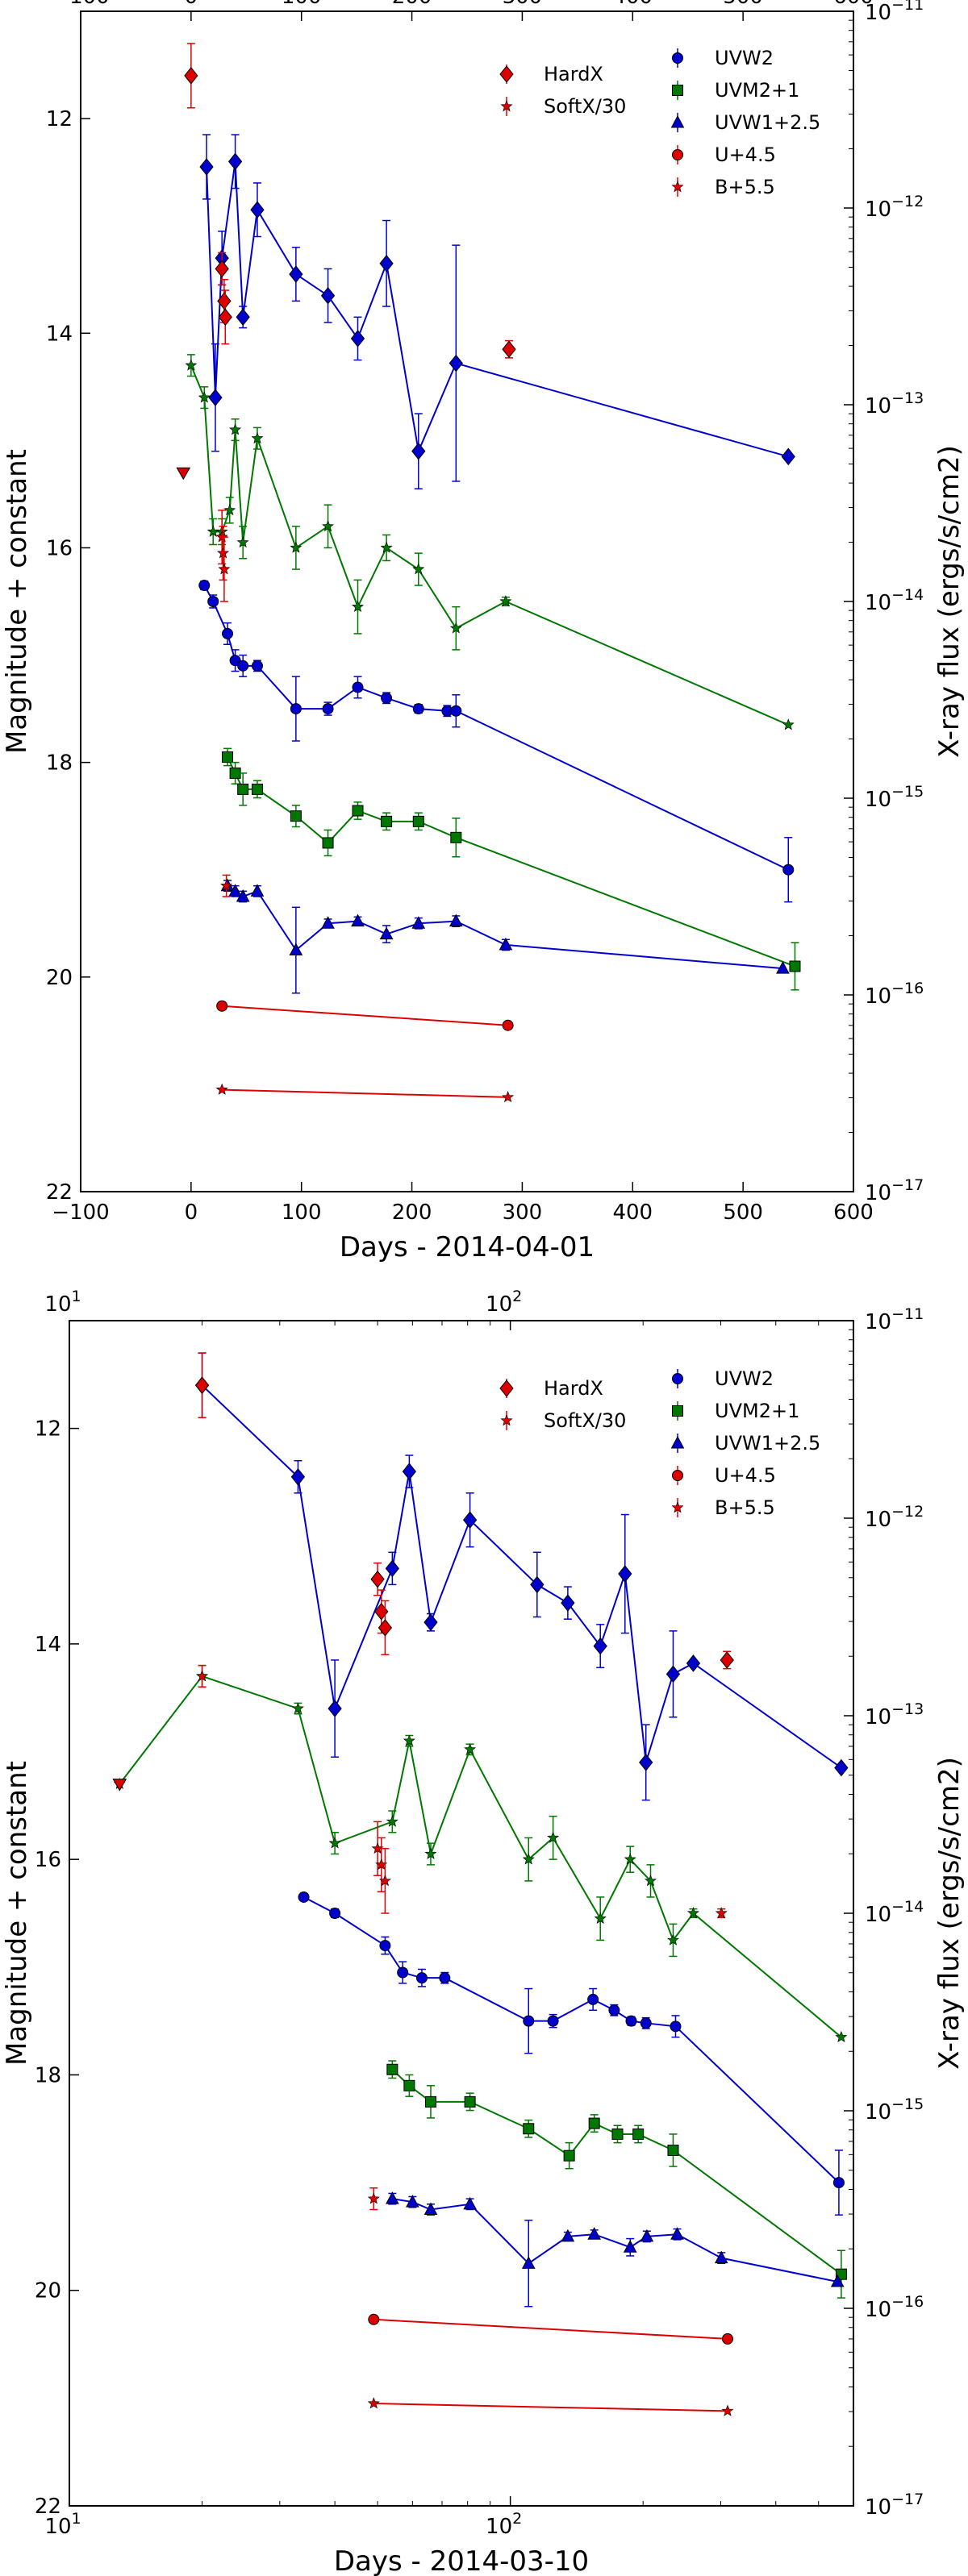 This screenshot has width=968, height=2576. What do you see at coordinates (464, 1511) in the screenshot?
I see `series-hardx` at bounding box center [464, 1511].